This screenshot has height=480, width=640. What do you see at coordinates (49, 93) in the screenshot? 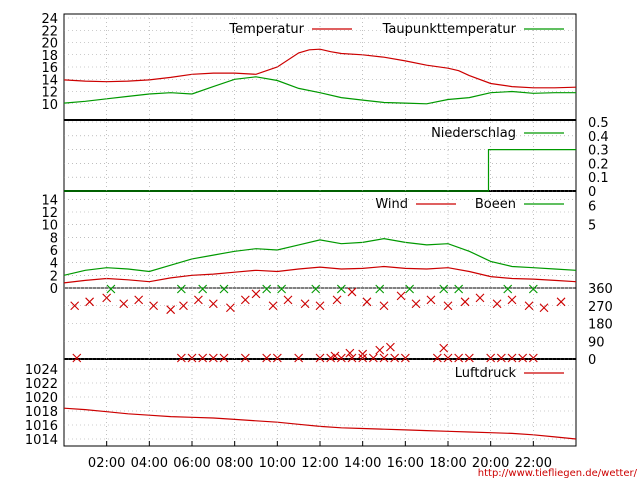
I see `temperature-y-tick-label-1: 12` at bounding box center [49, 93].